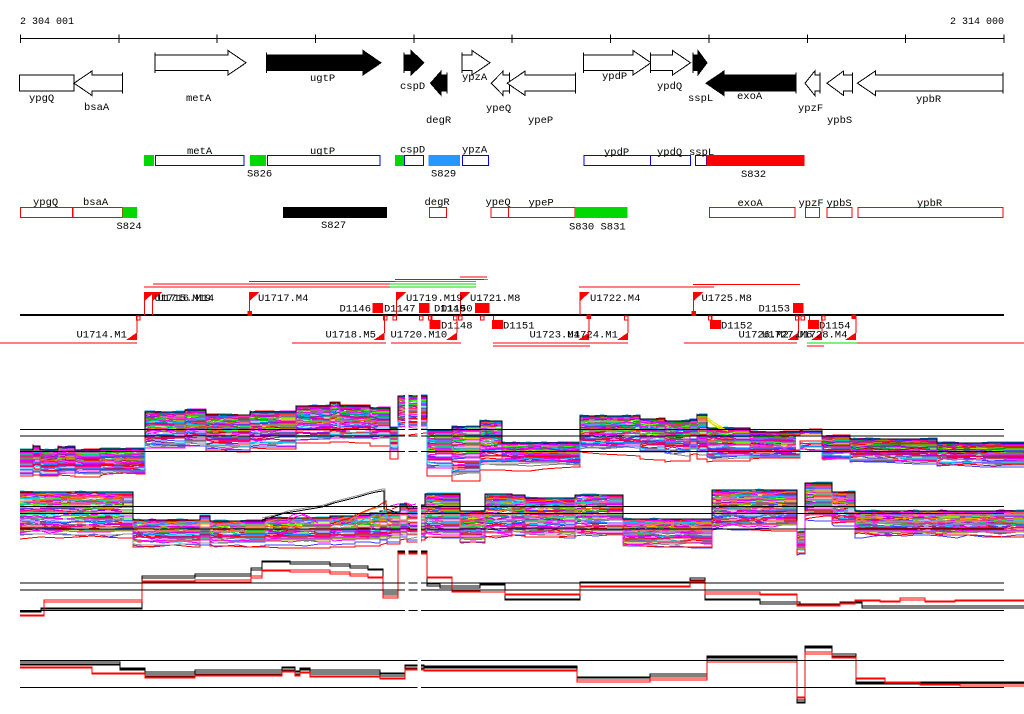  Describe the element at coordinates (419, 336) in the screenshot. I see `svg-text: U1720.M10` at that location.